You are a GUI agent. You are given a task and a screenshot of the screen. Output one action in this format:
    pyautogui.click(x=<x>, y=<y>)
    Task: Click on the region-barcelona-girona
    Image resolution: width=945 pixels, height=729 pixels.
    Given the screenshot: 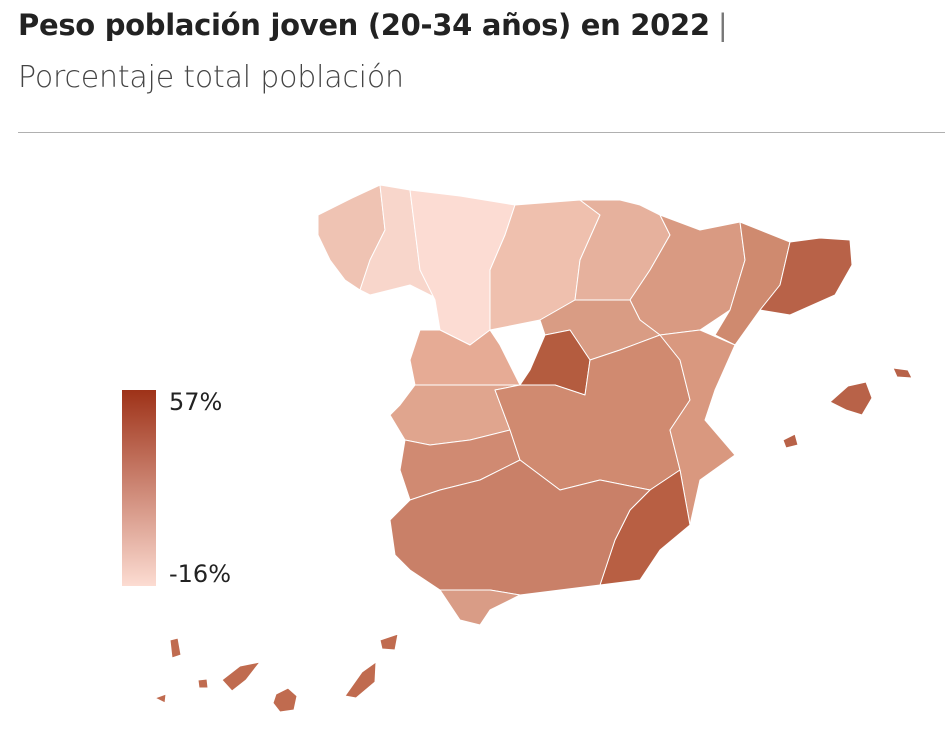 What is the action you would take?
    pyautogui.click(x=806, y=276)
    